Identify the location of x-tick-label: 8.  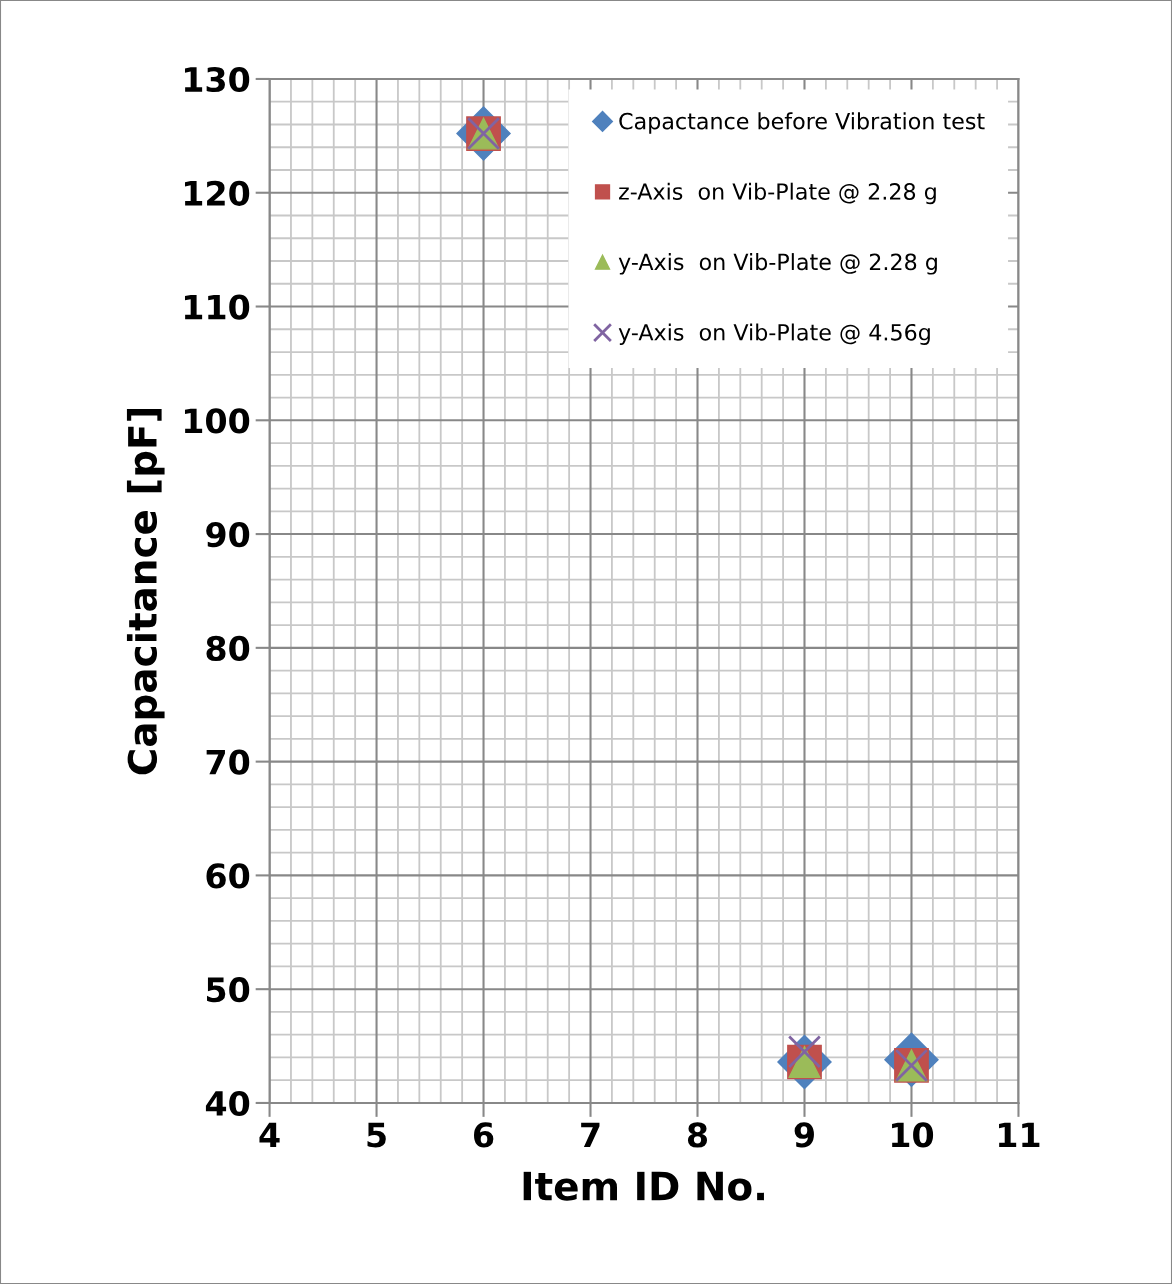
(697, 1135).